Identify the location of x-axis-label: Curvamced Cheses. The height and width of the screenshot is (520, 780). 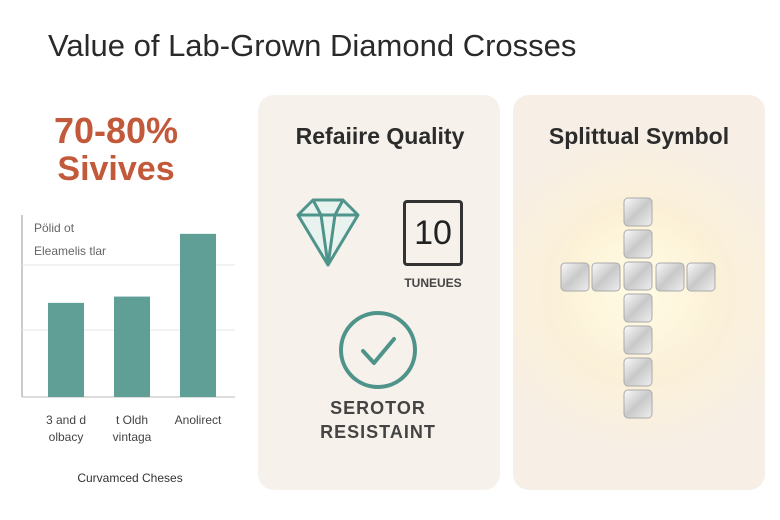
(130, 478).